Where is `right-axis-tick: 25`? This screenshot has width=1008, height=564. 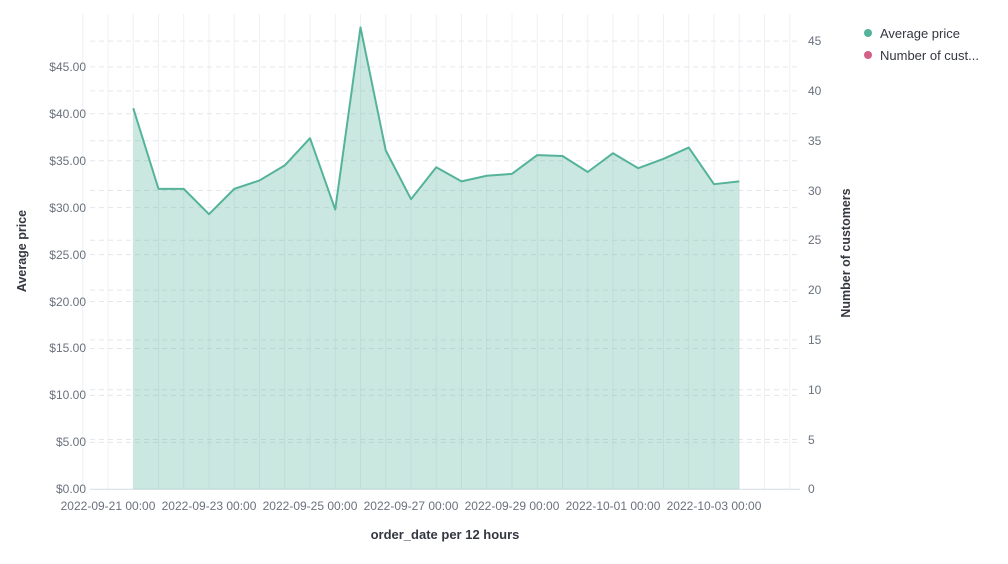
right-axis-tick: 25 is located at coordinates (815, 240).